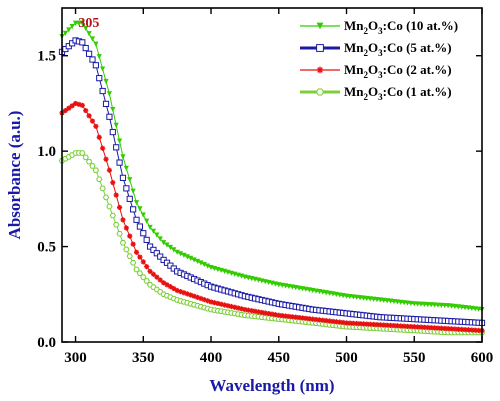 The image size is (500, 401). Describe the element at coordinates (279, 358) in the screenshot. I see `x-tick-label: 450` at that location.